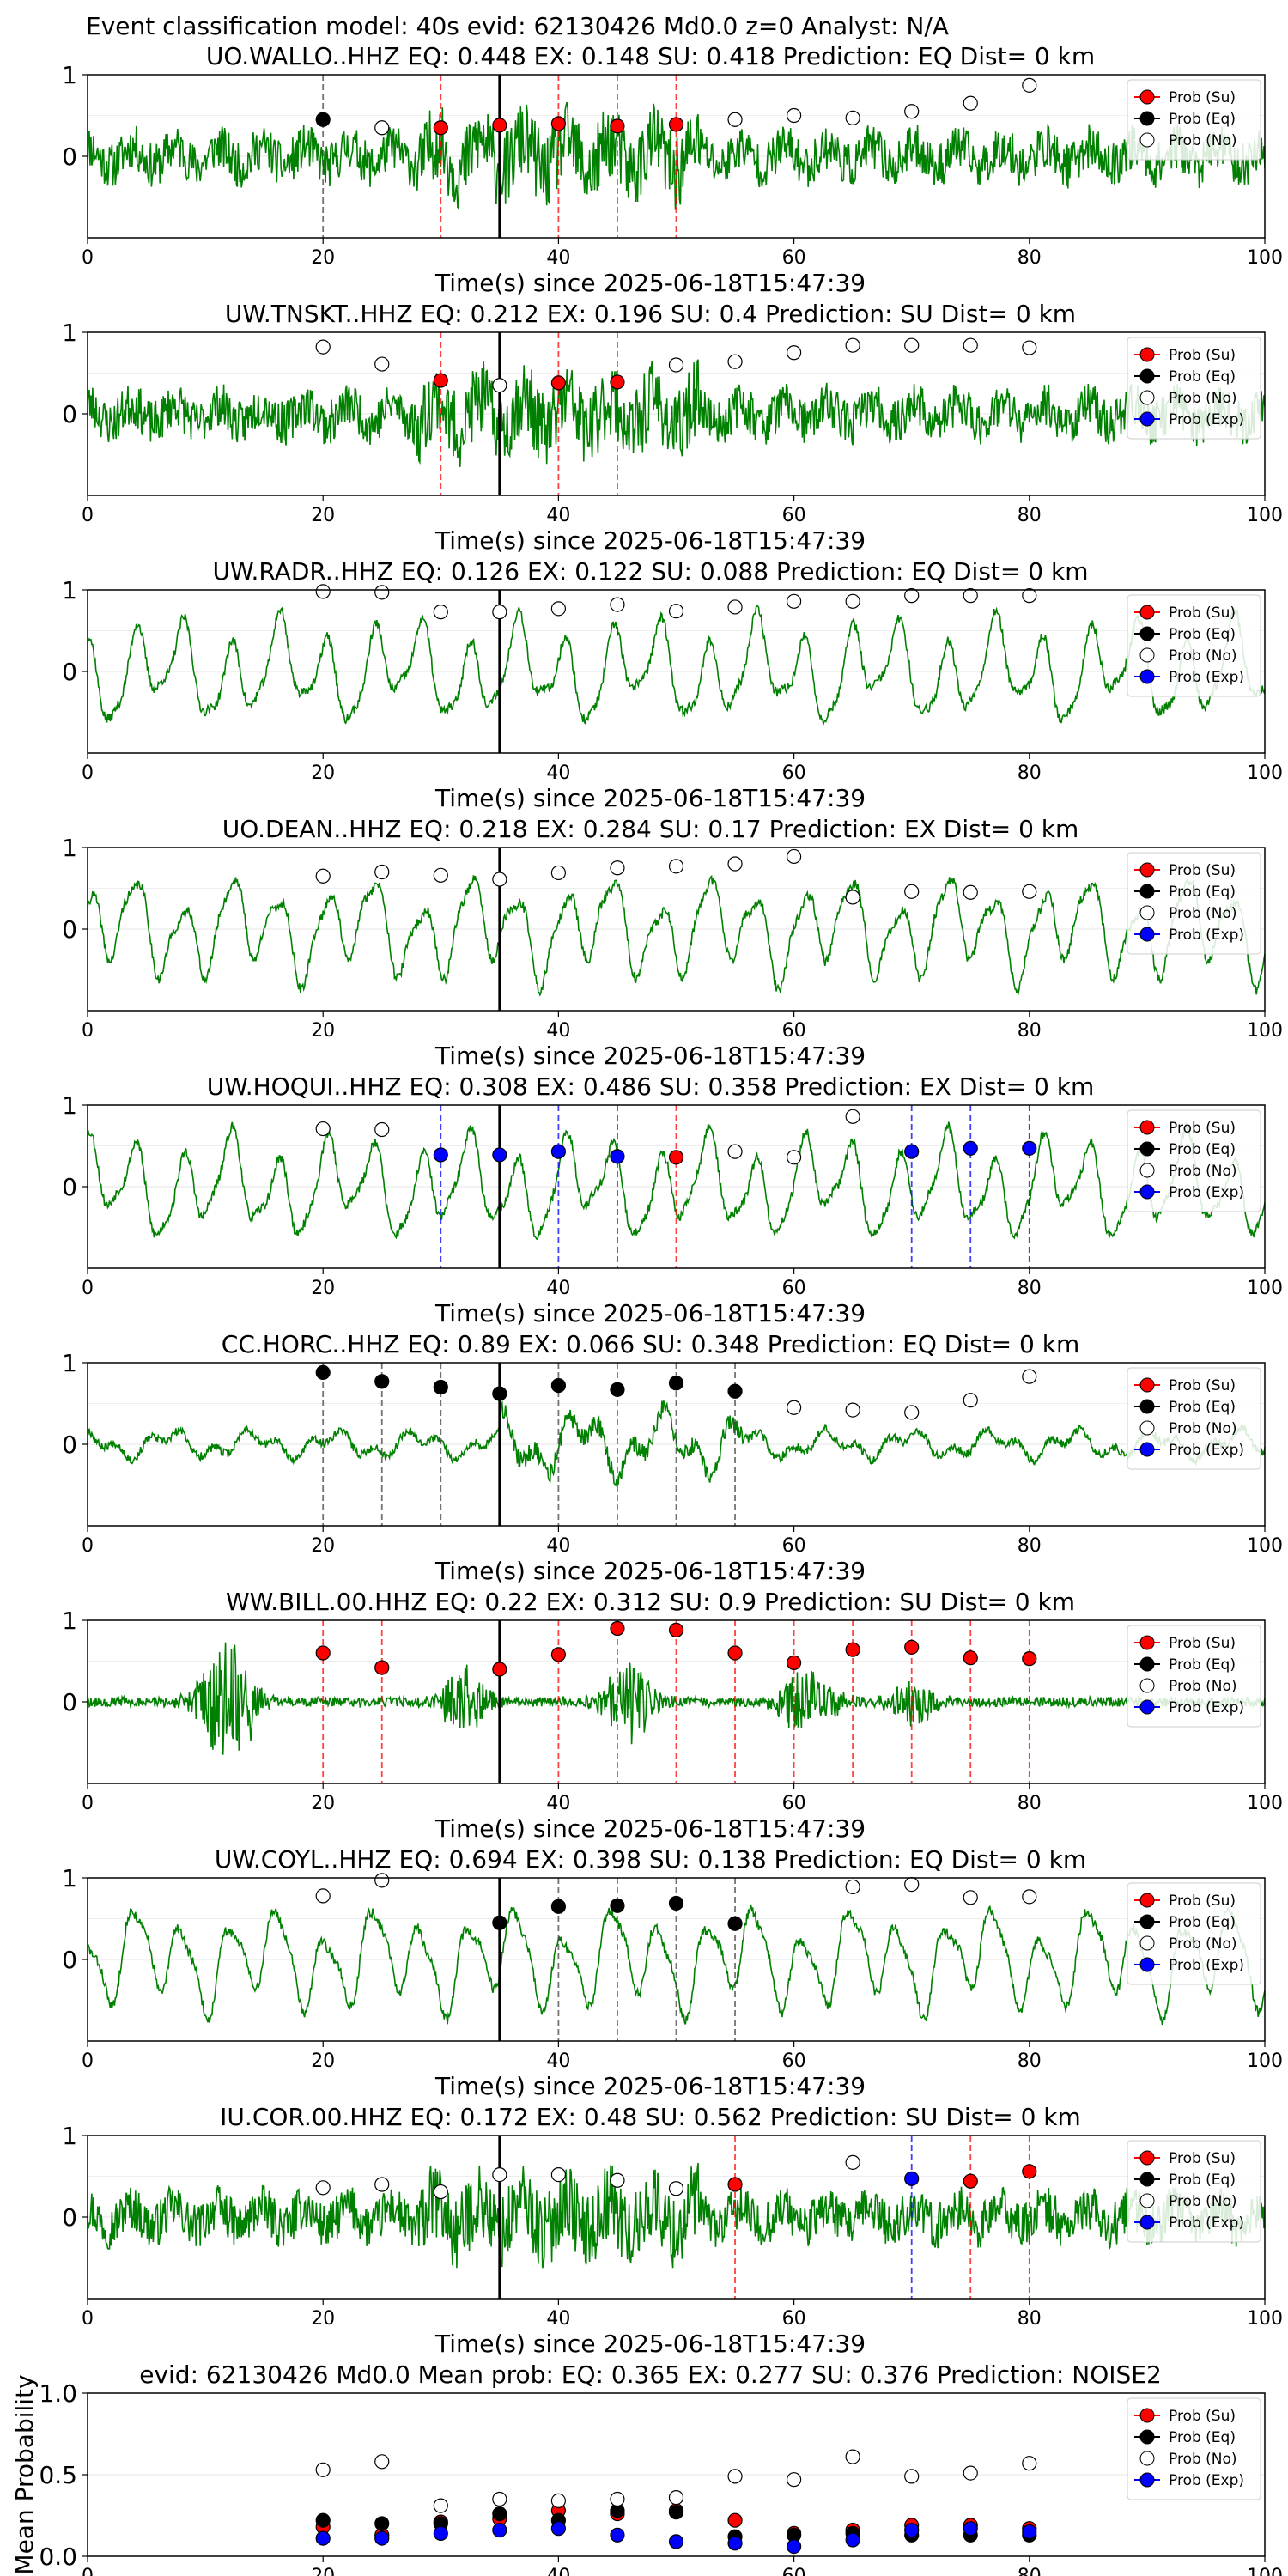 The image size is (1288, 2576). I want to click on y-tick-label: 1.0, so click(58, 2393).